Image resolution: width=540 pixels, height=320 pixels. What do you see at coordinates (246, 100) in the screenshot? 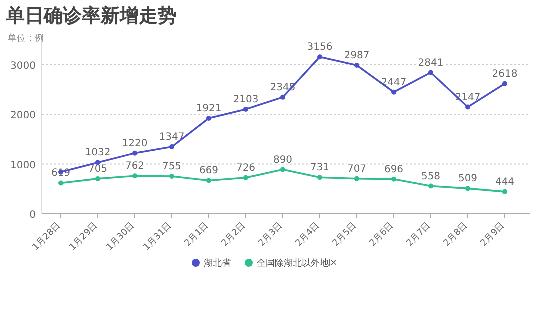
I see `data-label: 2103` at bounding box center [246, 100].